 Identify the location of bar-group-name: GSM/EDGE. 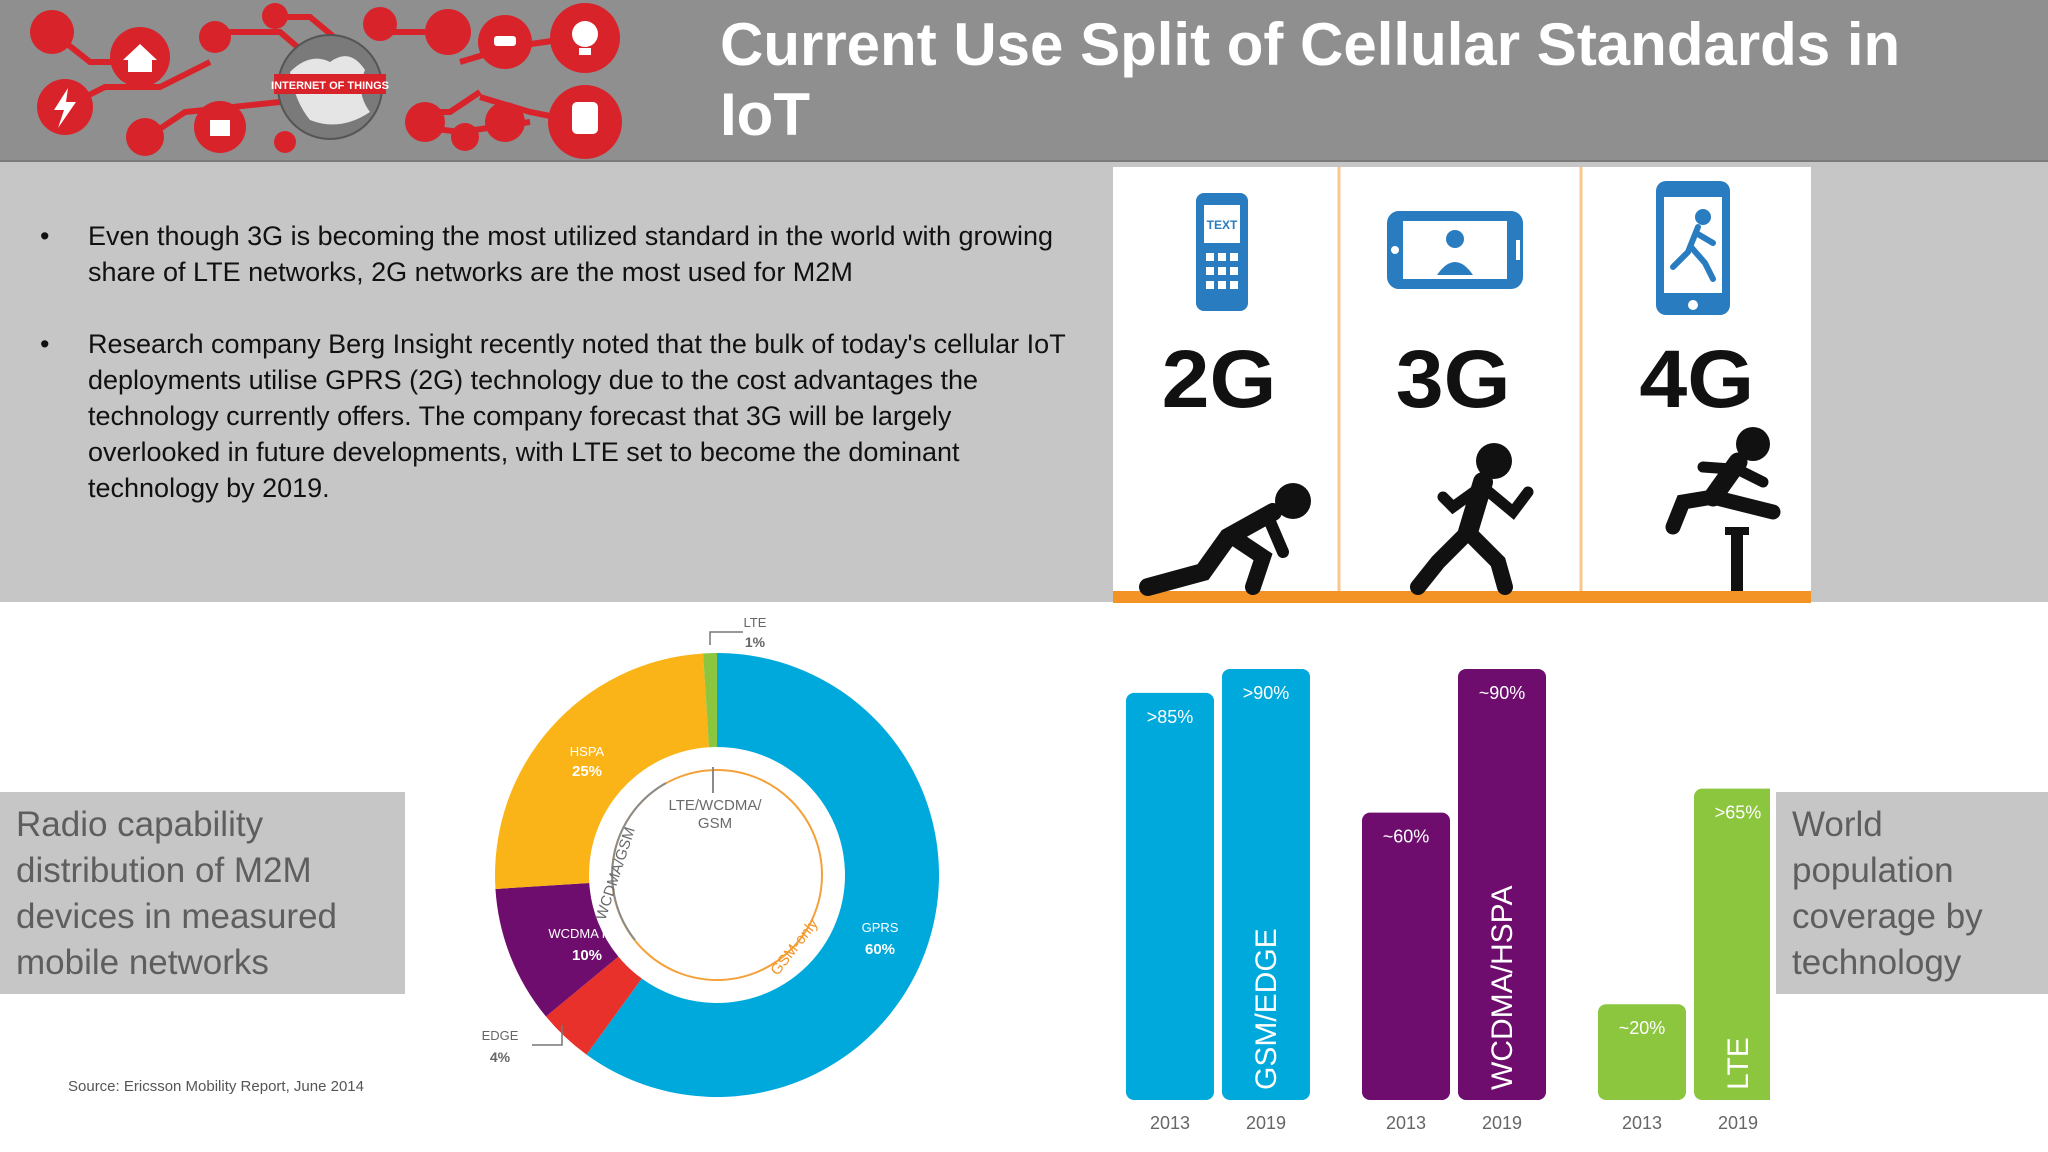
(1266, 1009).